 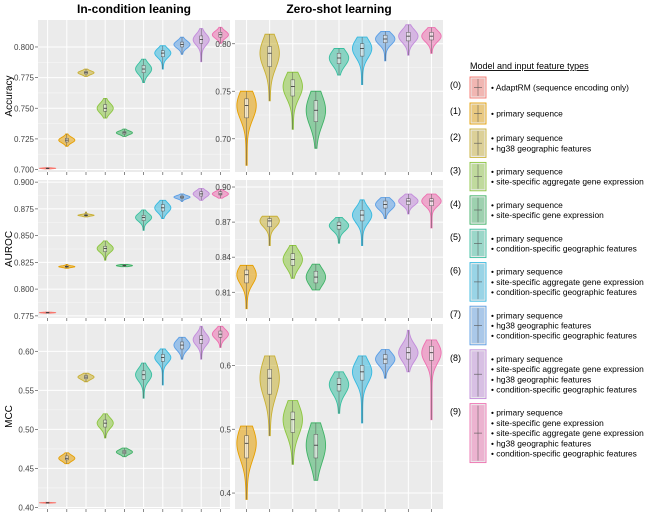 I want to click on legend-text-3-0: • primary sequence, so click(x=527, y=172).